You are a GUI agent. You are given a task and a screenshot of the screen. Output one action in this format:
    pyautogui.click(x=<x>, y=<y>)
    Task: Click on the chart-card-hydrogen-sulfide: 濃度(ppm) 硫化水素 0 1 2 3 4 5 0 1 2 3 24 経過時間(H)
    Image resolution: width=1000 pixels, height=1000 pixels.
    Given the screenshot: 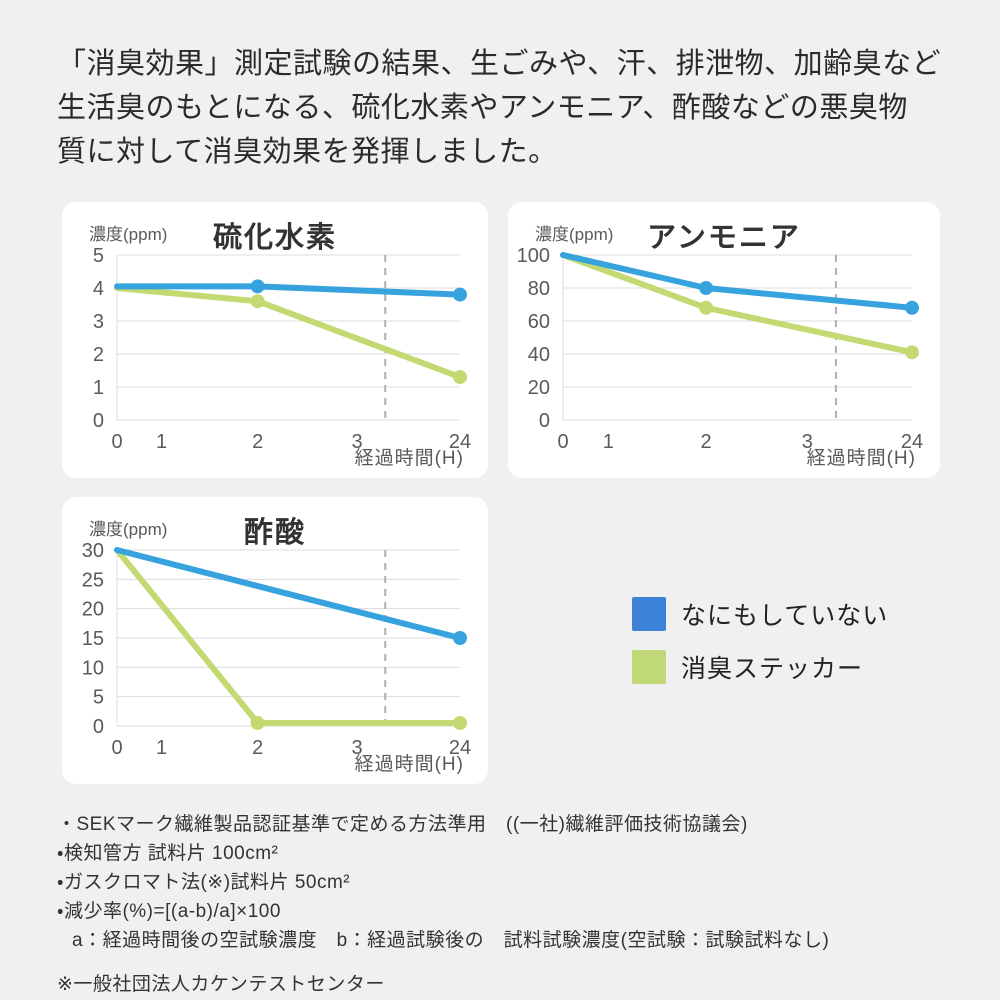 What is the action you would take?
    pyautogui.click(x=275, y=340)
    